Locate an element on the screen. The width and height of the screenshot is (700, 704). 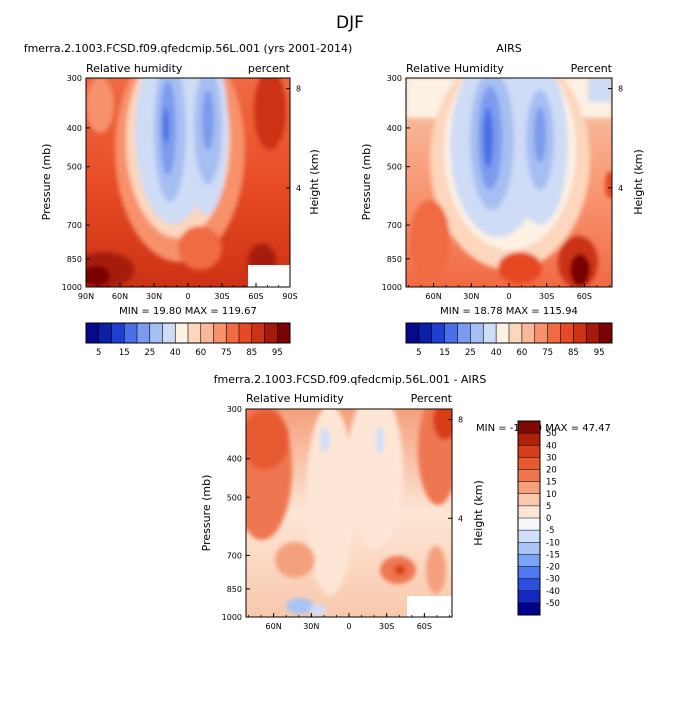
colorbar-label: 40 is located at coordinates (551, 446).